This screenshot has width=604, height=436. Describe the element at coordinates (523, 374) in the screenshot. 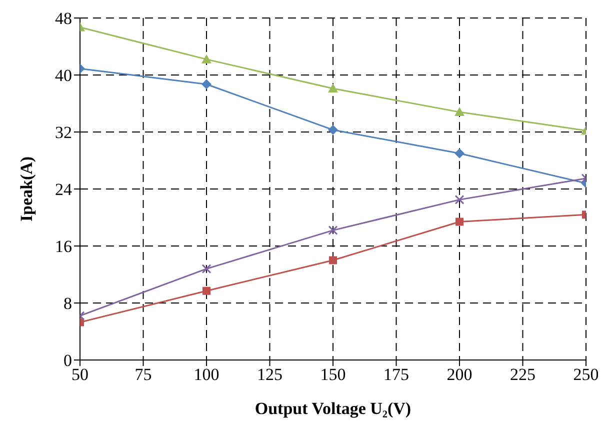

I see `x-tick-label: 225` at that location.